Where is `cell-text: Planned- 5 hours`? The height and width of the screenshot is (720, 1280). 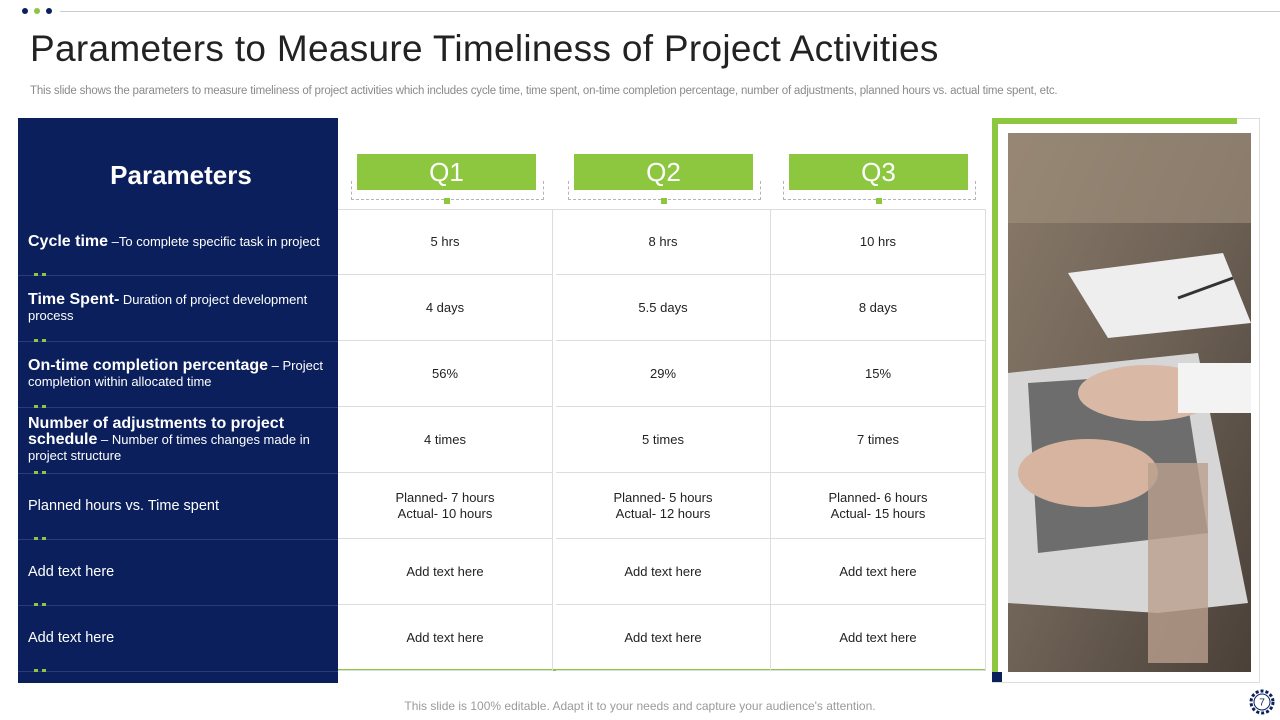 cell-text: Planned- 5 hours is located at coordinates (663, 497).